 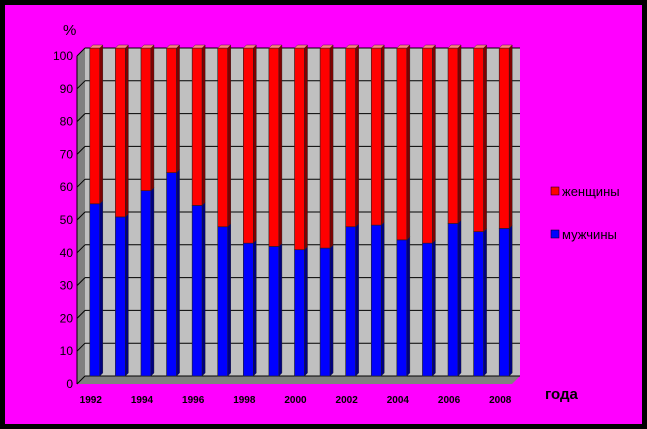 What do you see at coordinates (67, 318) in the screenshot?
I see `y-tick-label: 20` at bounding box center [67, 318].